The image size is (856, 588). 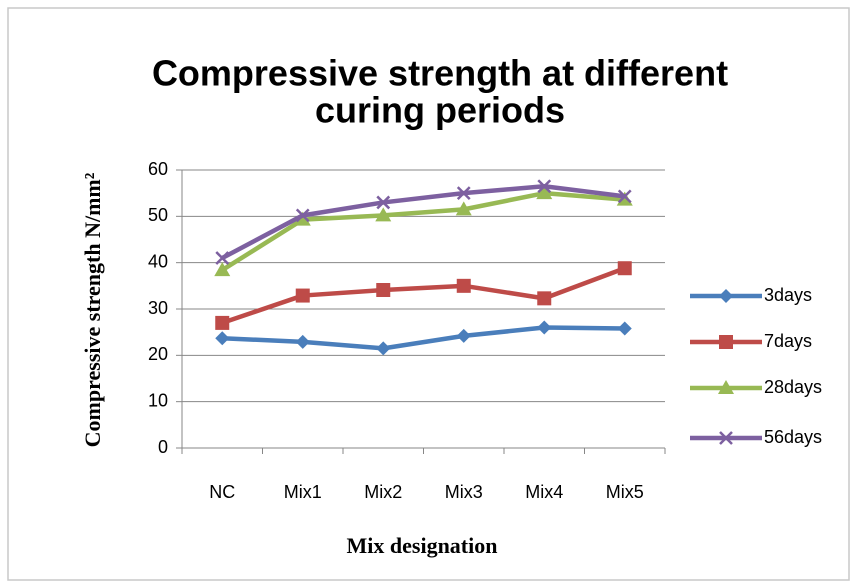 I want to click on legend-label: 3days, so click(x=788, y=295).